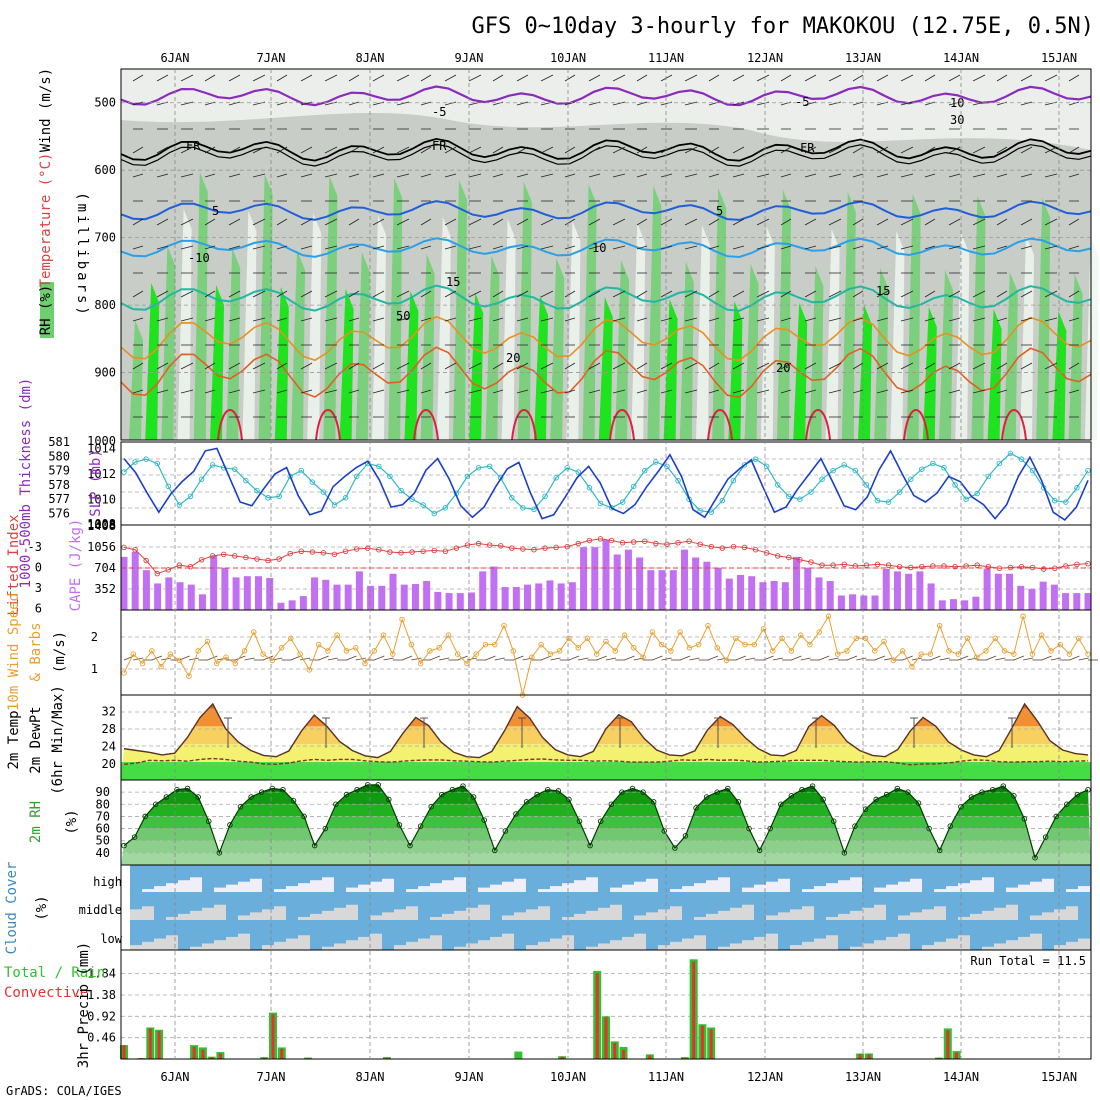 This screenshot has width=1100, height=1100. Describe the element at coordinates (60, 652) in the screenshot. I see `side-axis-label: (m/s)` at that location.